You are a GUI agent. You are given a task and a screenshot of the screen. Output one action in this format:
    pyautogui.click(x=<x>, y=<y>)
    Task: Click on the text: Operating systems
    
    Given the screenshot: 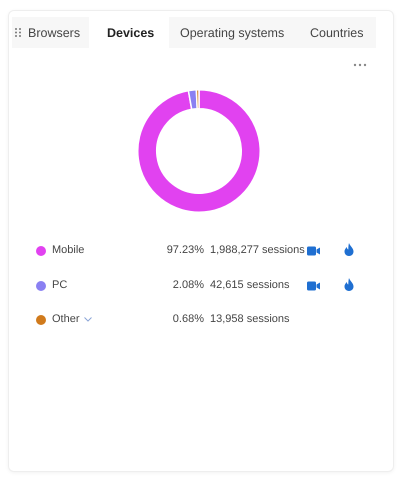 What is the action you would take?
    pyautogui.click(x=232, y=33)
    